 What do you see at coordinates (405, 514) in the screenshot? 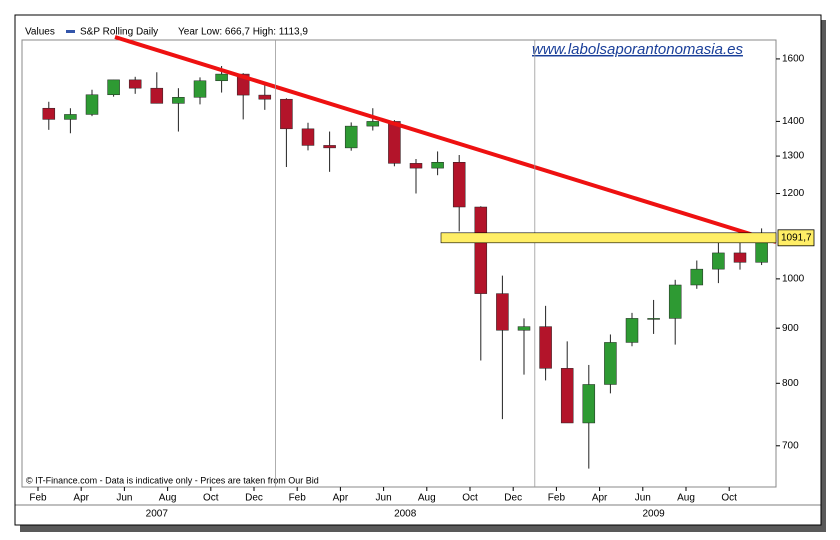
I see `year-label: 2008` at bounding box center [405, 514].